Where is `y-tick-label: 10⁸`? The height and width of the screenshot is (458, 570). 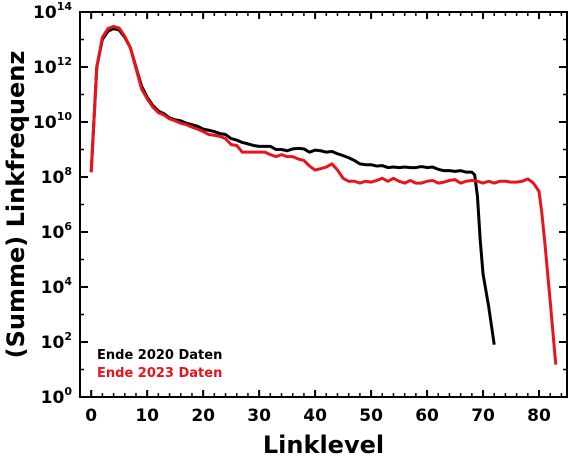
y-tick-label: 10⁸ is located at coordinates (56, 176).